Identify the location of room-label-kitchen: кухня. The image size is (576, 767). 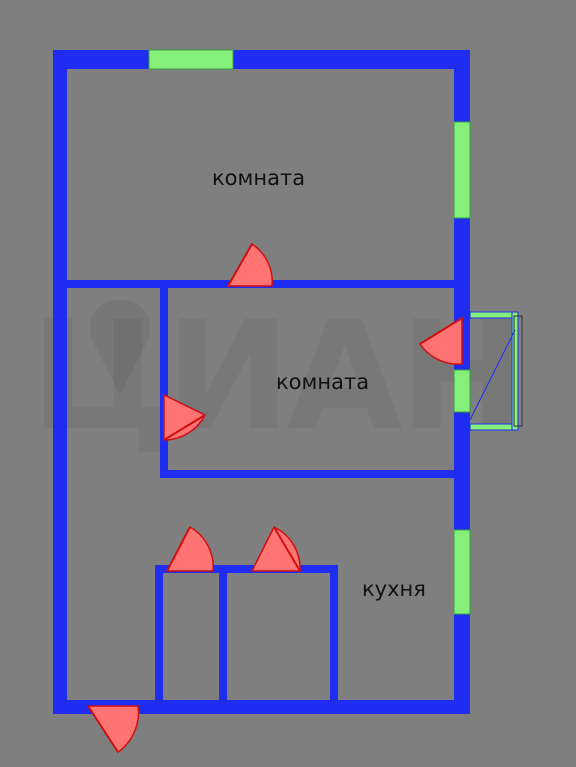
(394, 589).